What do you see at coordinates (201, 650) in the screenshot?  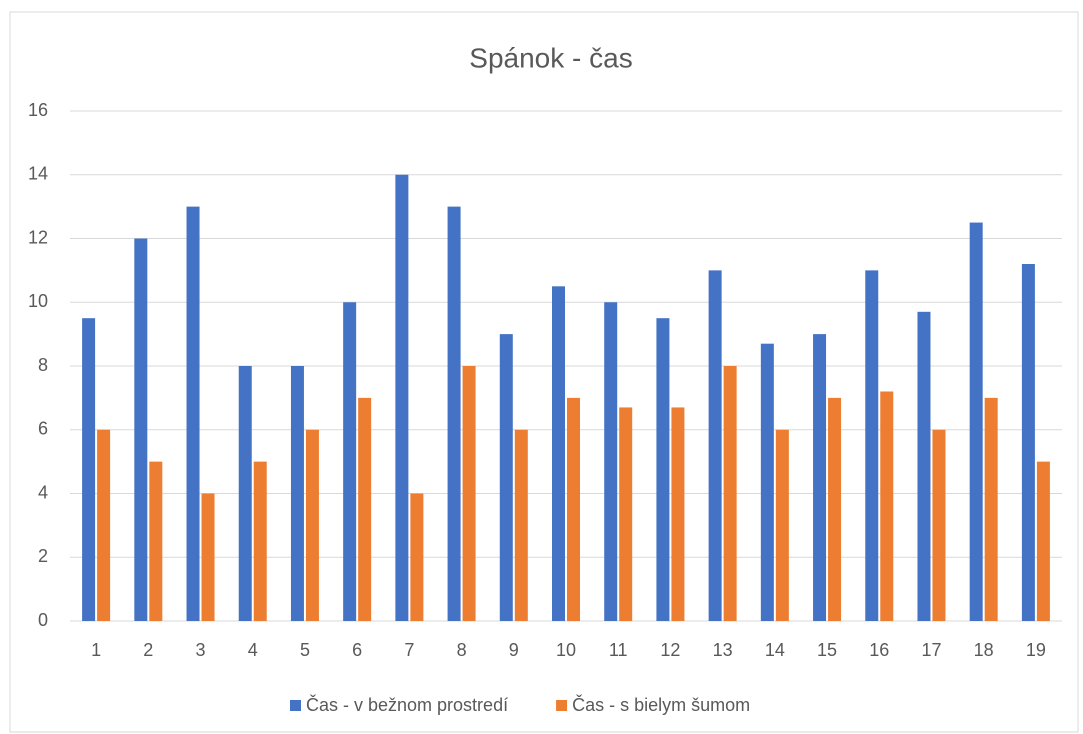 I see `x-tick-label: 3` at bounding box center [201, 650].